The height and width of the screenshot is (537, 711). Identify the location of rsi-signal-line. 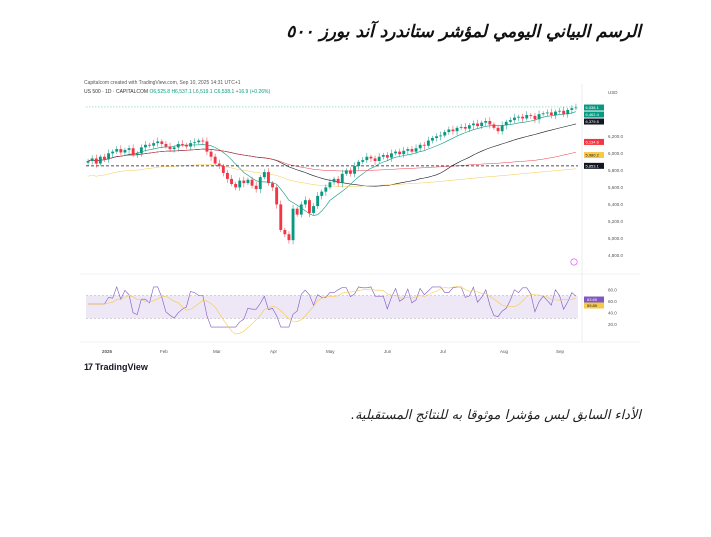
(332, 310).